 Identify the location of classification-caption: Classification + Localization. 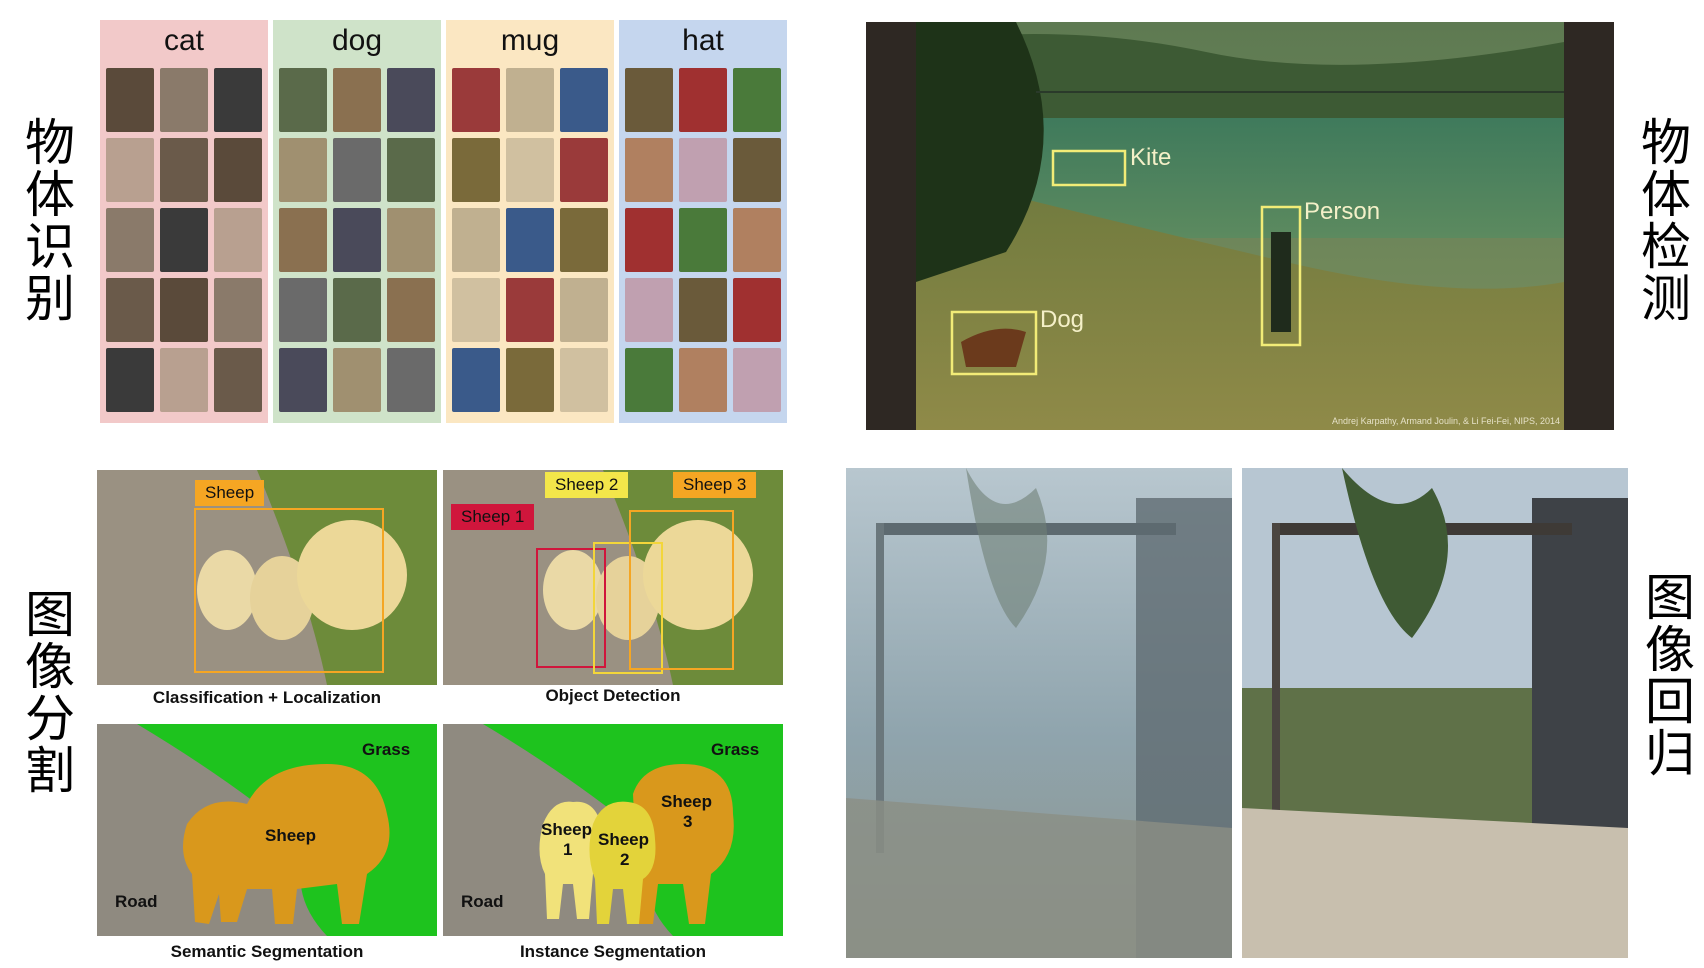
(267, 697).